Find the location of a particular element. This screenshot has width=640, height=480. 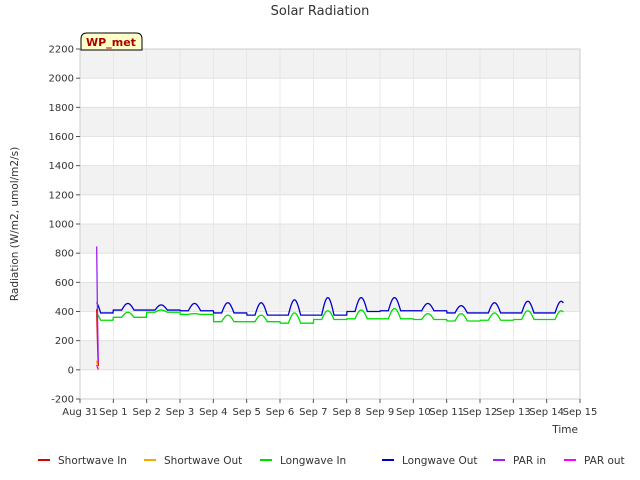

annotation-label: WP_met is located at coordinates (111, 42).